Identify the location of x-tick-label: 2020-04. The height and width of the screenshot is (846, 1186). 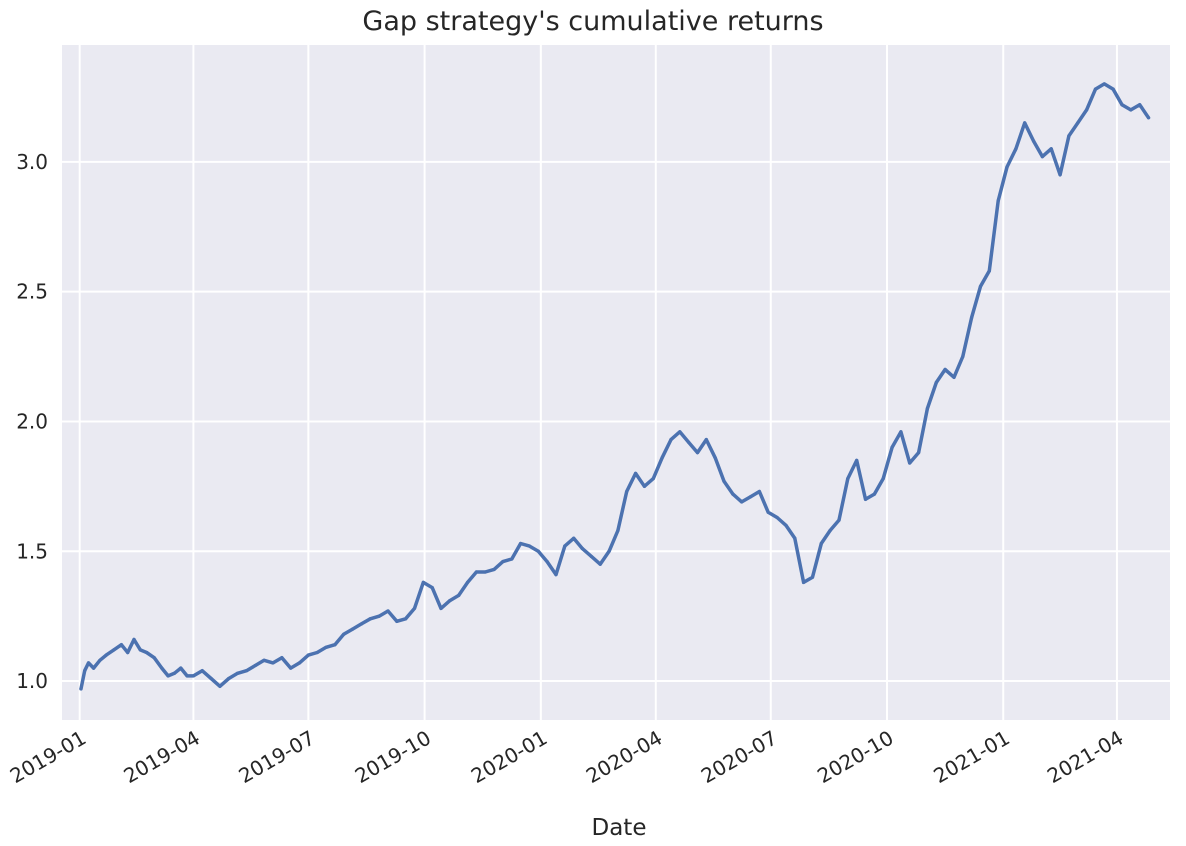
(624, 757).